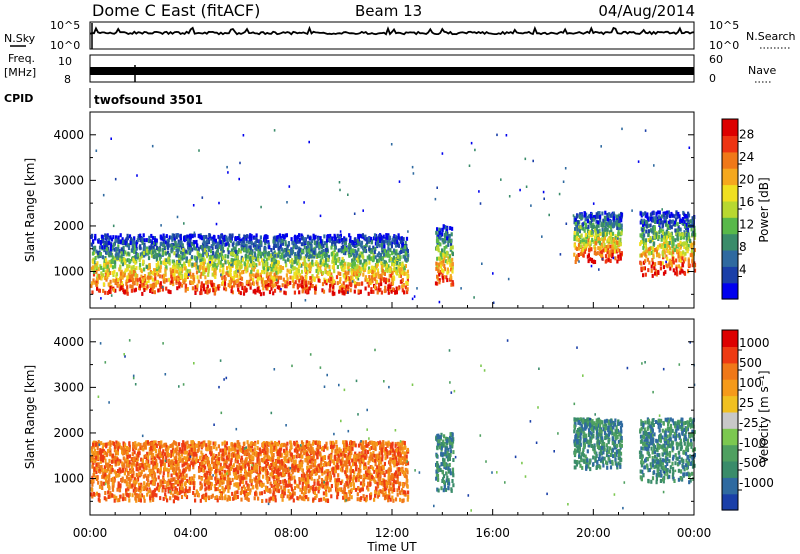 This screenshot has width=800, height=554. What do you see at coordinates (724, 45) in the screenshot?
I see `noise-tick-bottom-right: 10^0` at bounding box center [724, 45].